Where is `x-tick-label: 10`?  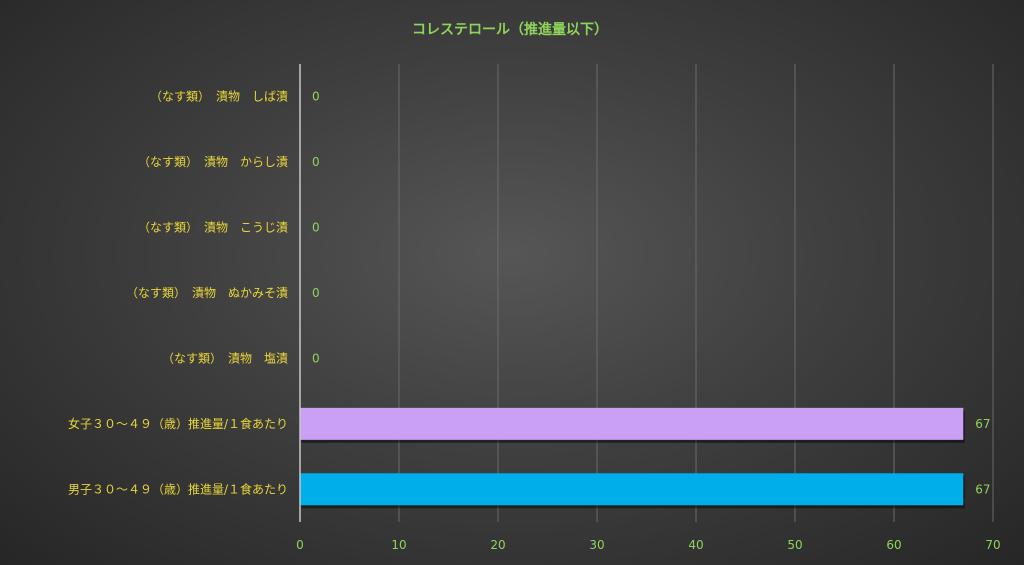
x-tick-label: 10 is located at coordinates (398, 545).